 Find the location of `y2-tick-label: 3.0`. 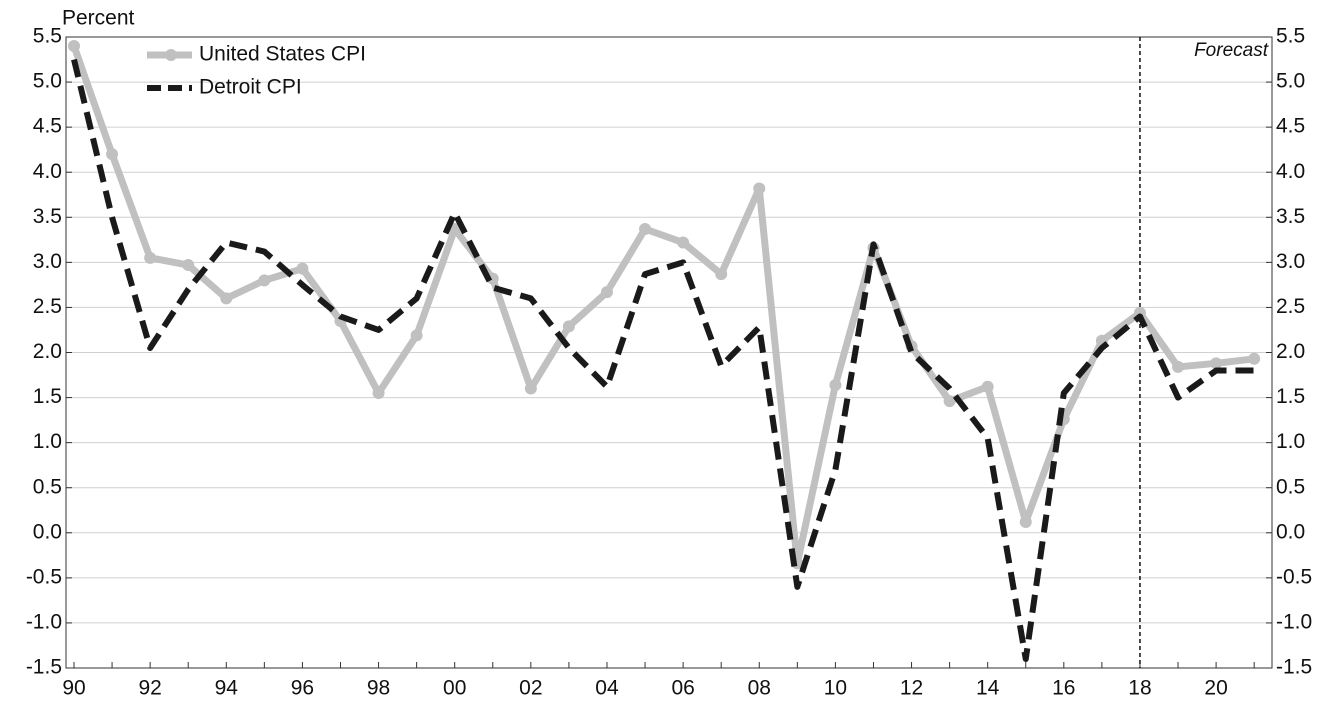

y2-tick-label: 3.0 is located at coordinates (1290, 261).